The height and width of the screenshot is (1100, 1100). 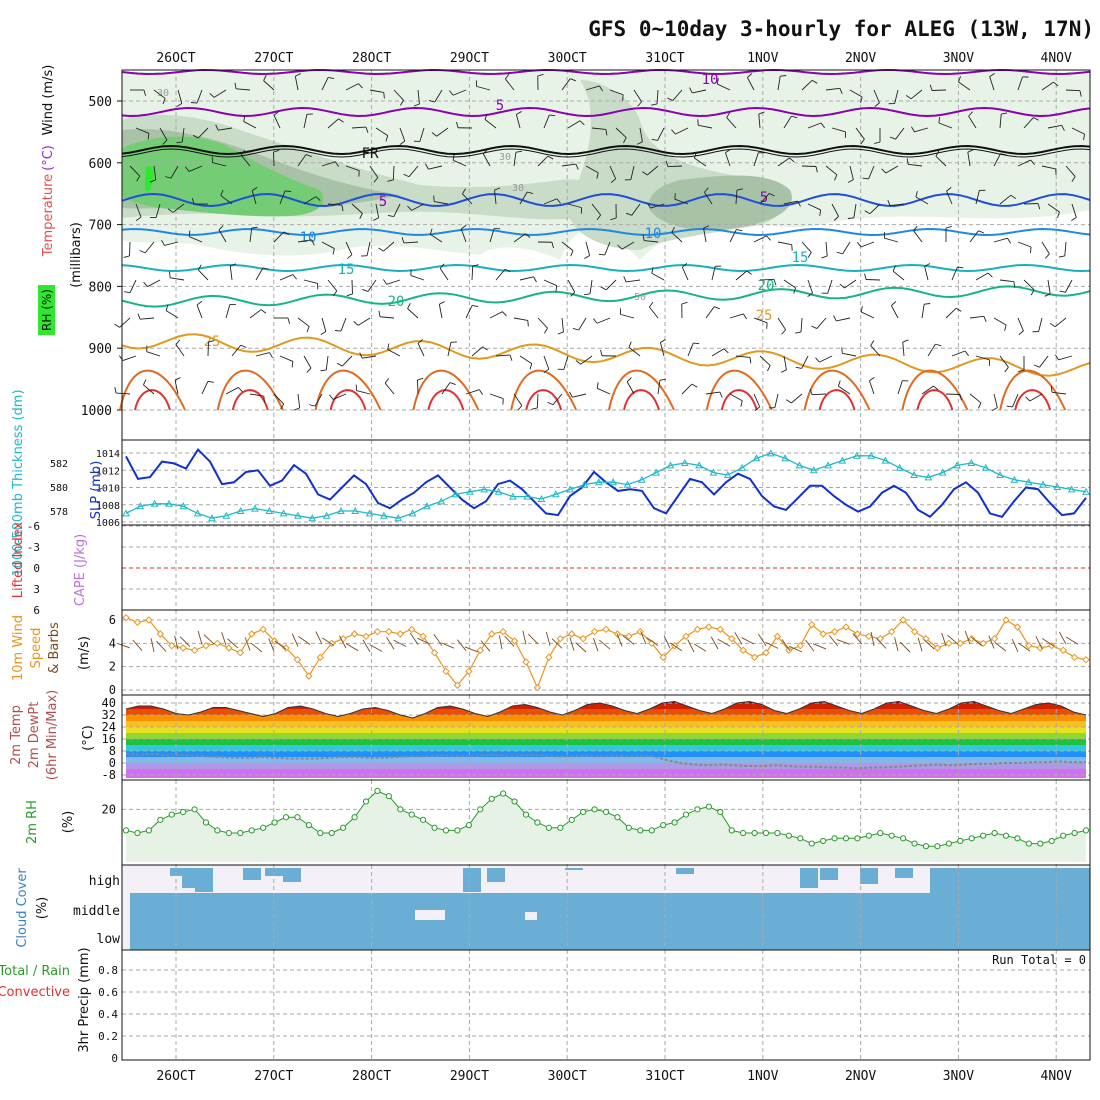 What do you see at coordinates (958, 1076) in the screenshot?
I see `date-tick-label: 3NOV` at bounding box center [958, 1076].